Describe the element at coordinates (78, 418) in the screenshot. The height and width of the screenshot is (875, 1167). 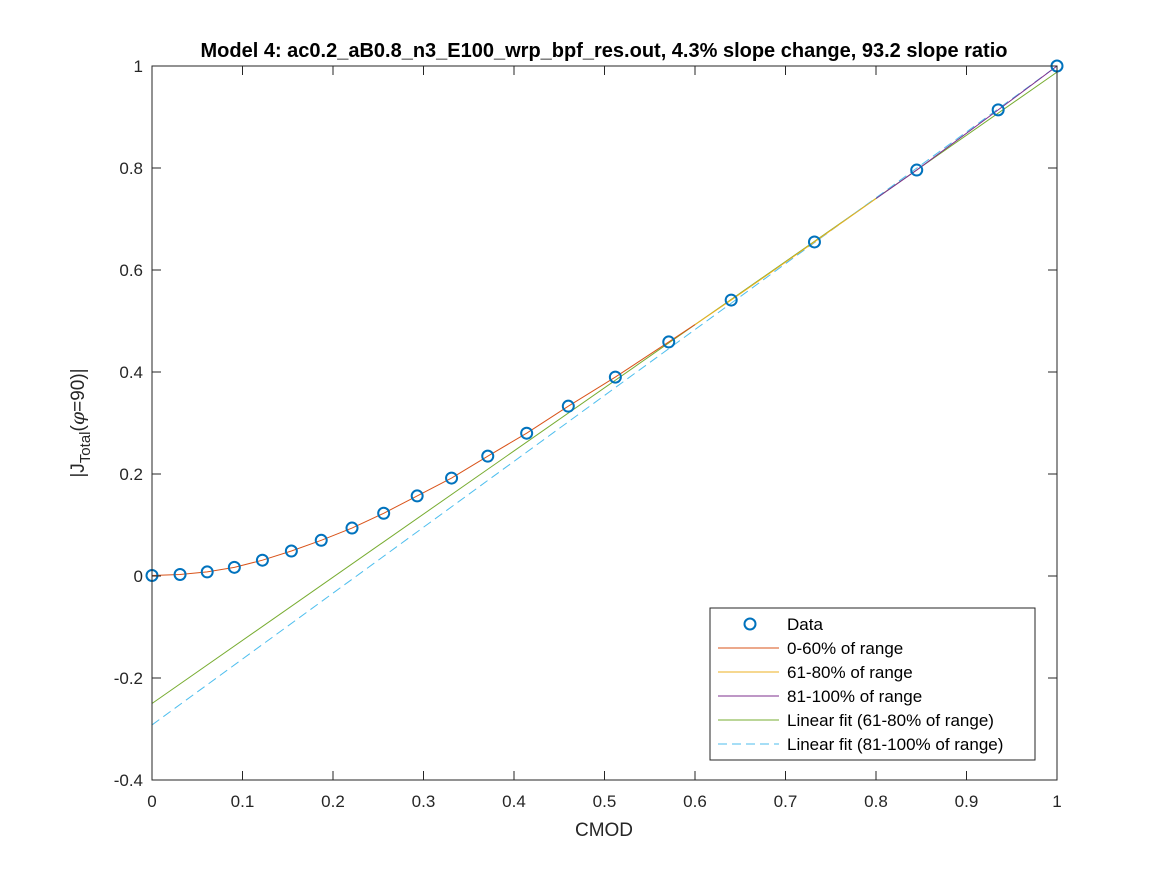
I see `y-axis-label-phi: φ` at that location.